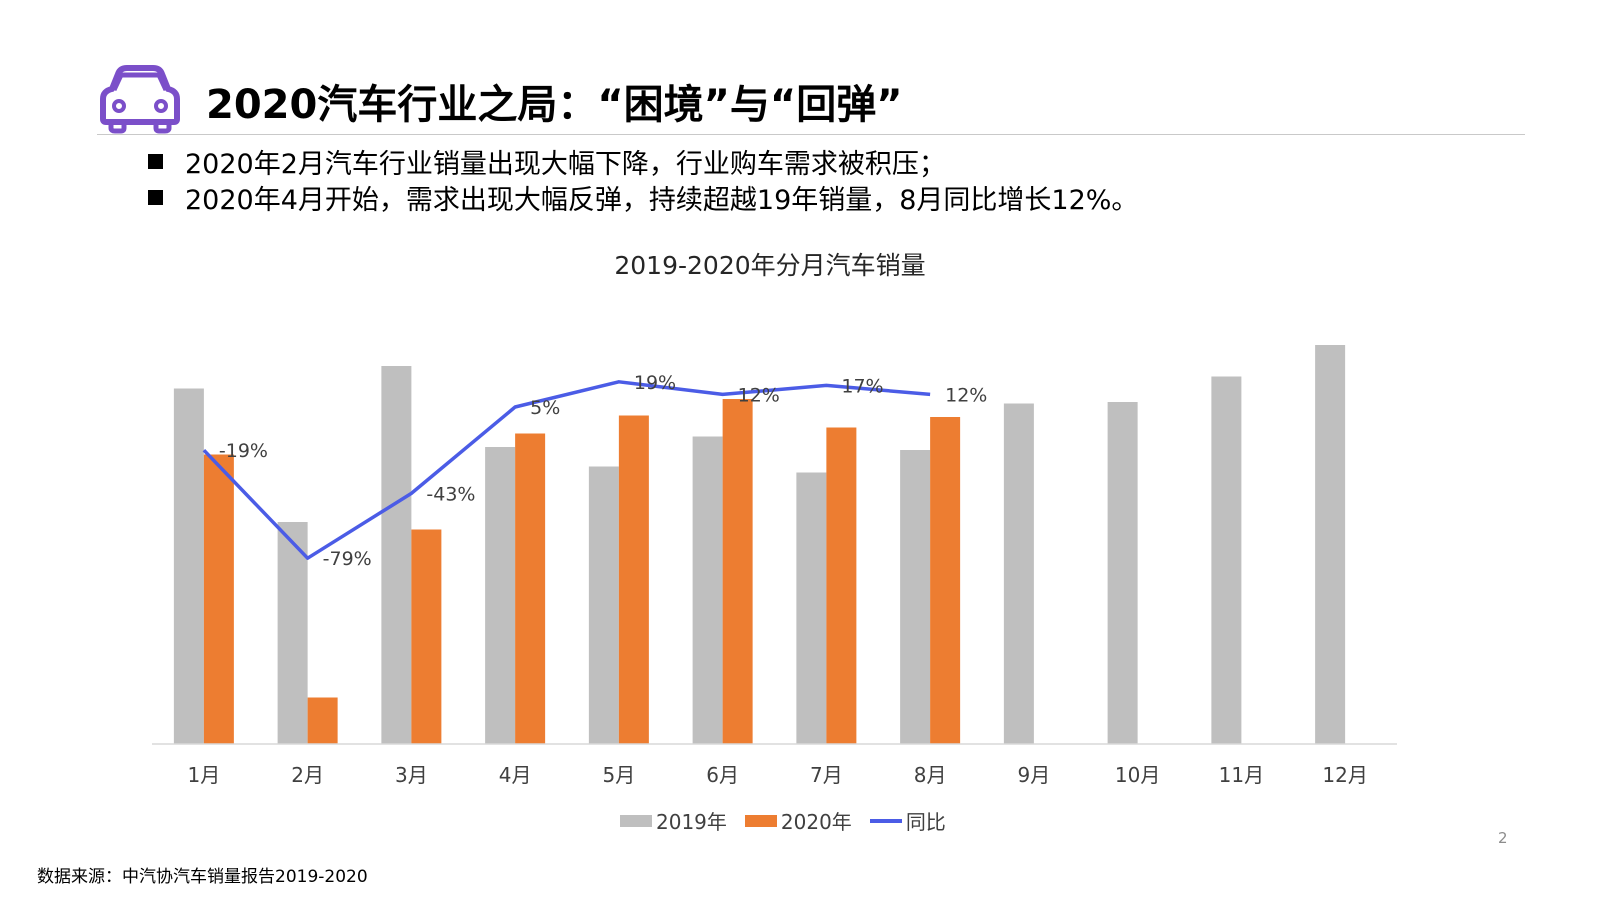 The width and height of the screenshot is (1600, 900). Describe the element at coordinates (826, 775) in the screenshot. I see `x-tick-label: 7月` at that location.